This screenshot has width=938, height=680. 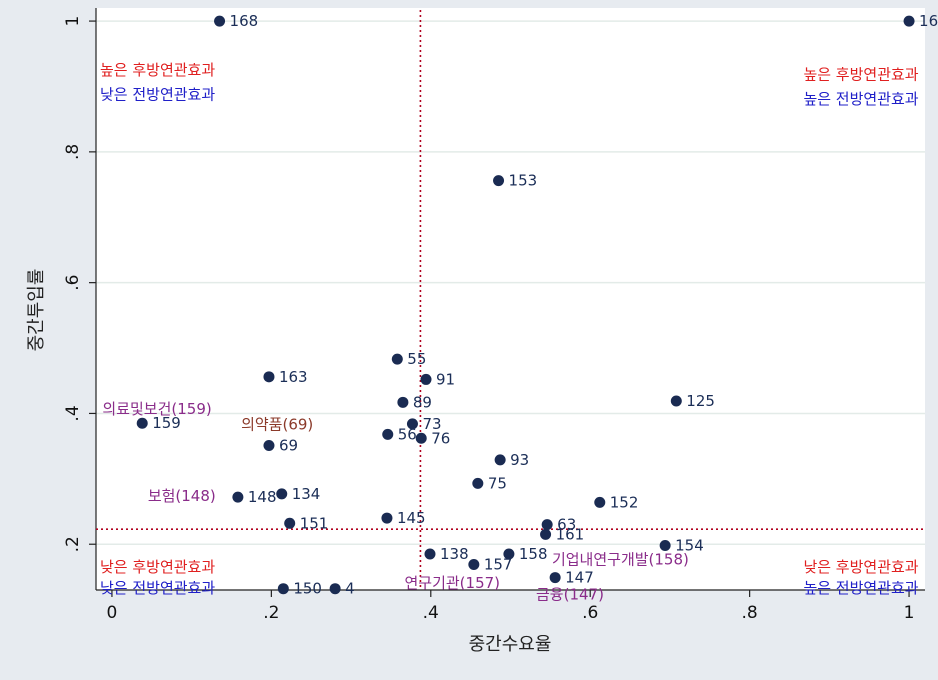 I want to click on point-label: 75, so click(x=497, y=483).